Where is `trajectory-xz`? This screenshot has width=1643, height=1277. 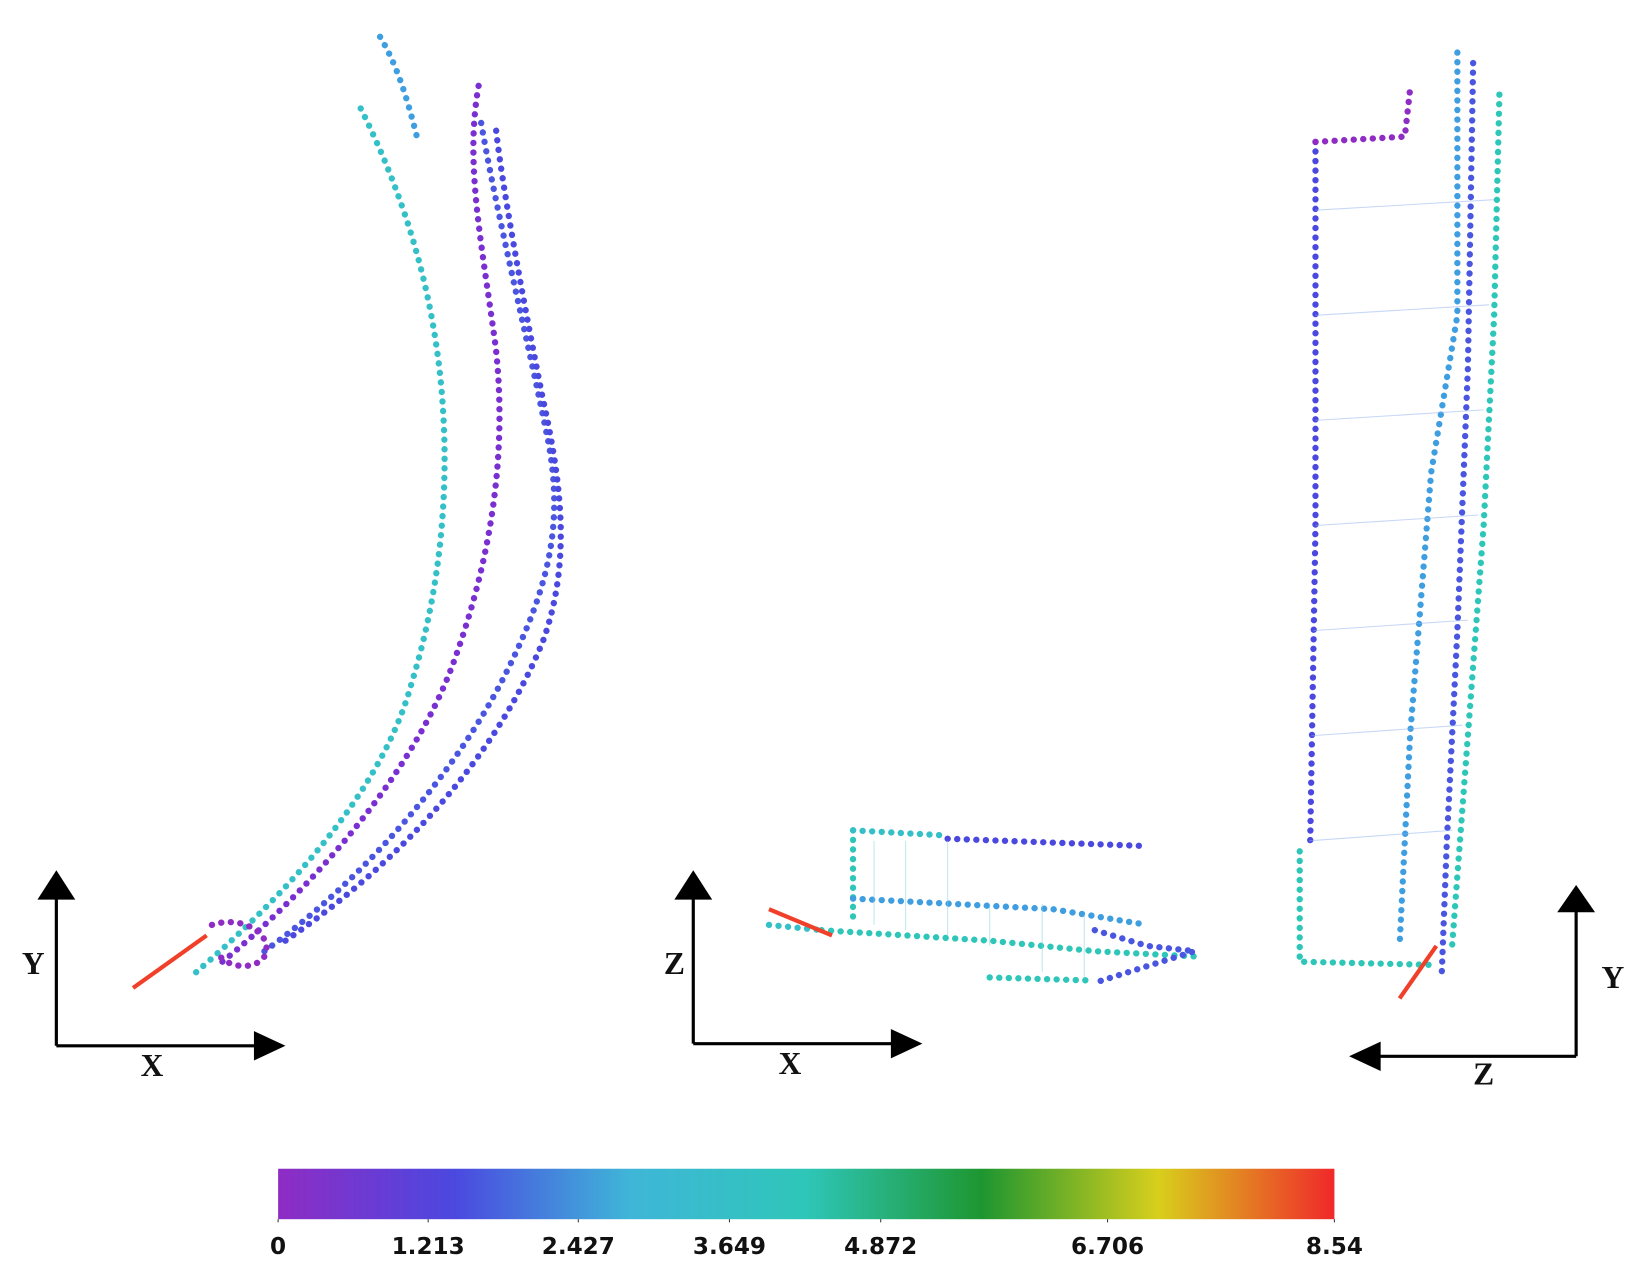
trajectory-xz is located at coordinates (981, 906).